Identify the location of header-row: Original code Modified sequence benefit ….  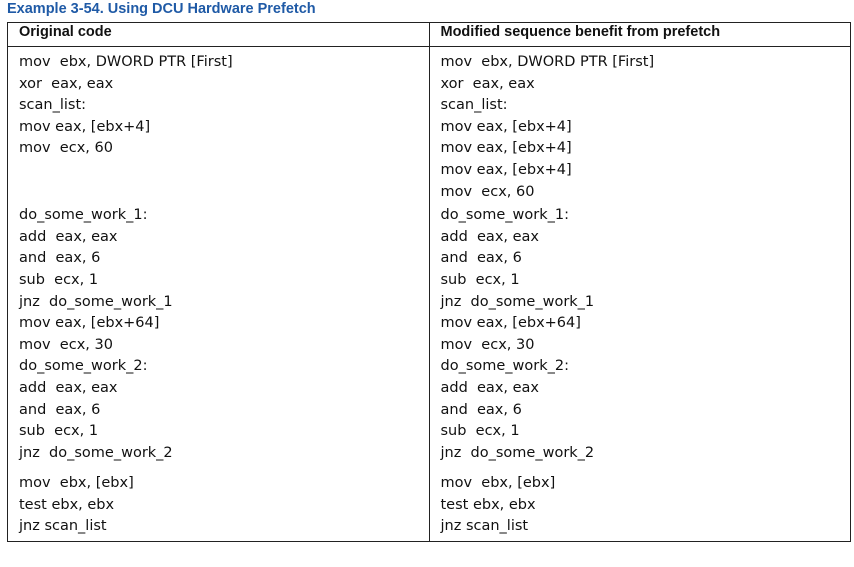
(429, 34).